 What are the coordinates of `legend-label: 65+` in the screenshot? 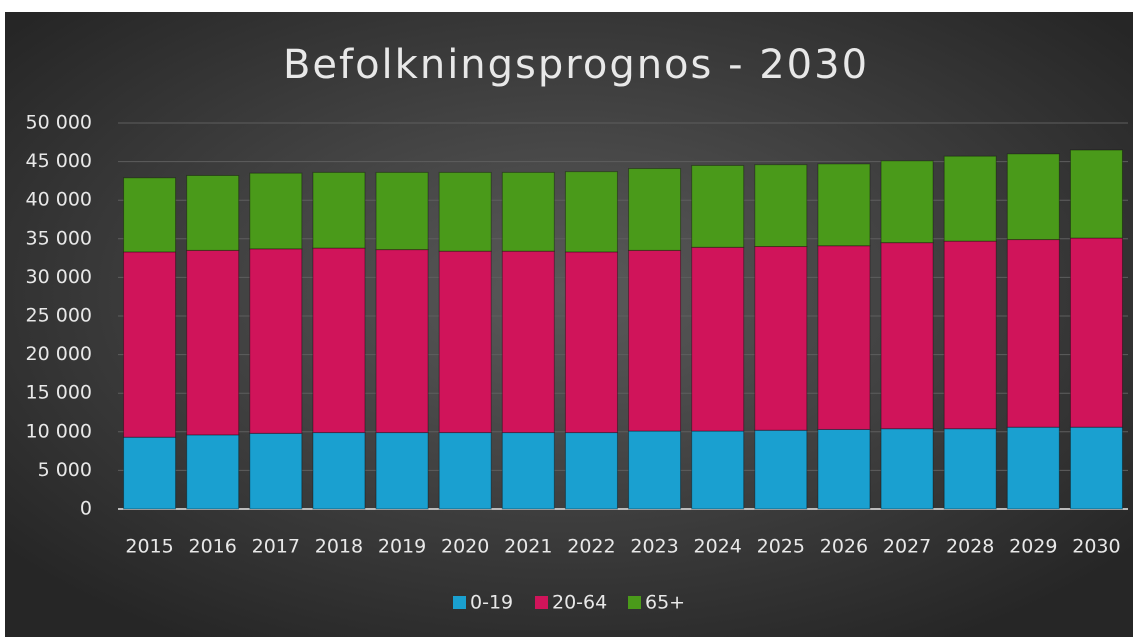 It's located at (665, 603).